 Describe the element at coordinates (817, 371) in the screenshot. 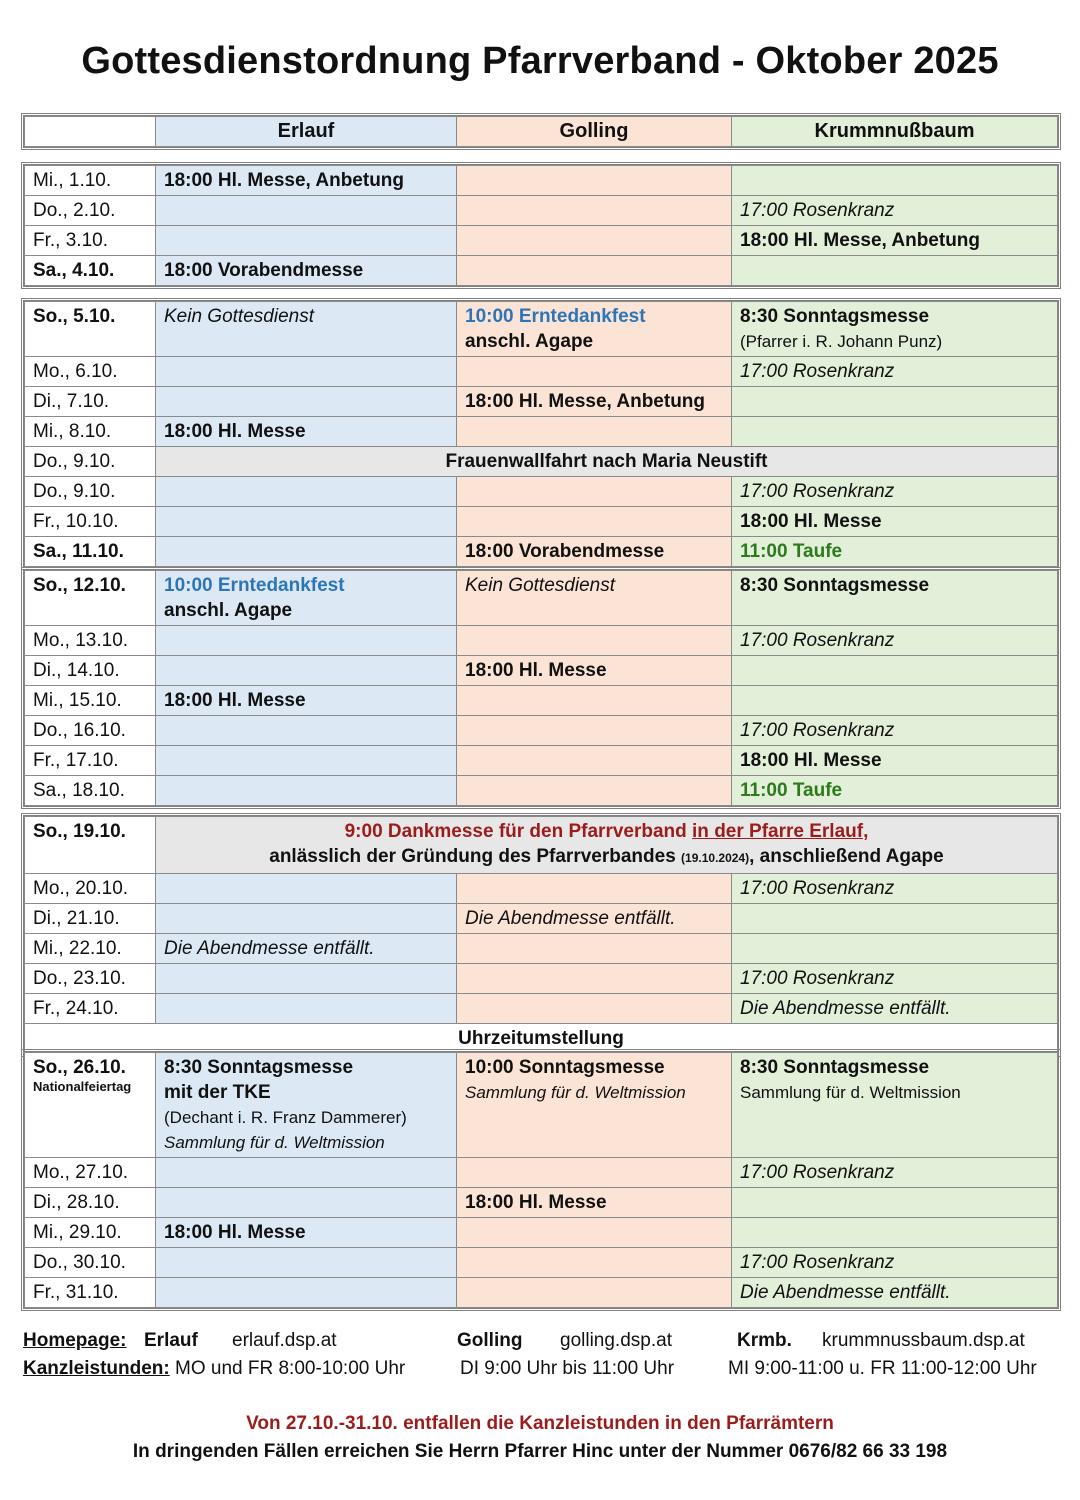

I see `entry-text: 17:00 Rosenkranz` at that location.